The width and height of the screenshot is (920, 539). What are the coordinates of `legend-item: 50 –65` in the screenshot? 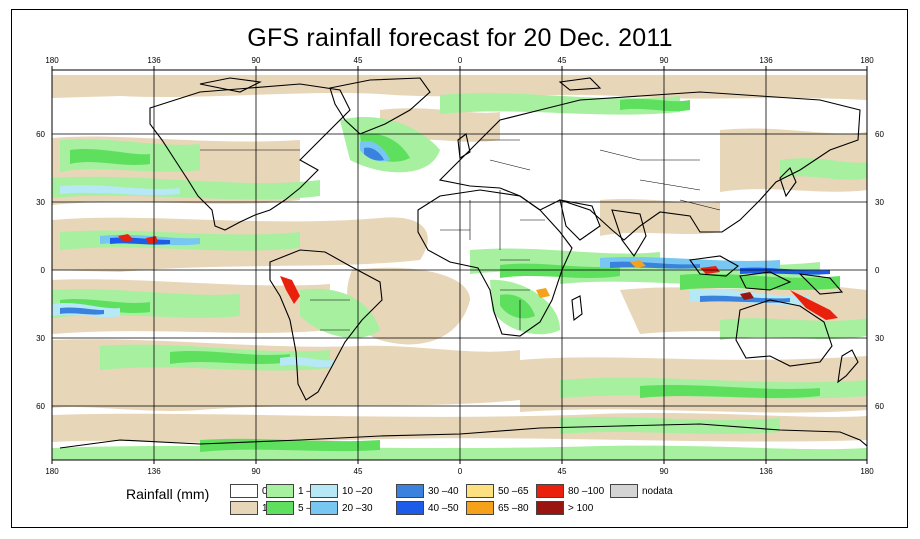 It's located at (497, 491).